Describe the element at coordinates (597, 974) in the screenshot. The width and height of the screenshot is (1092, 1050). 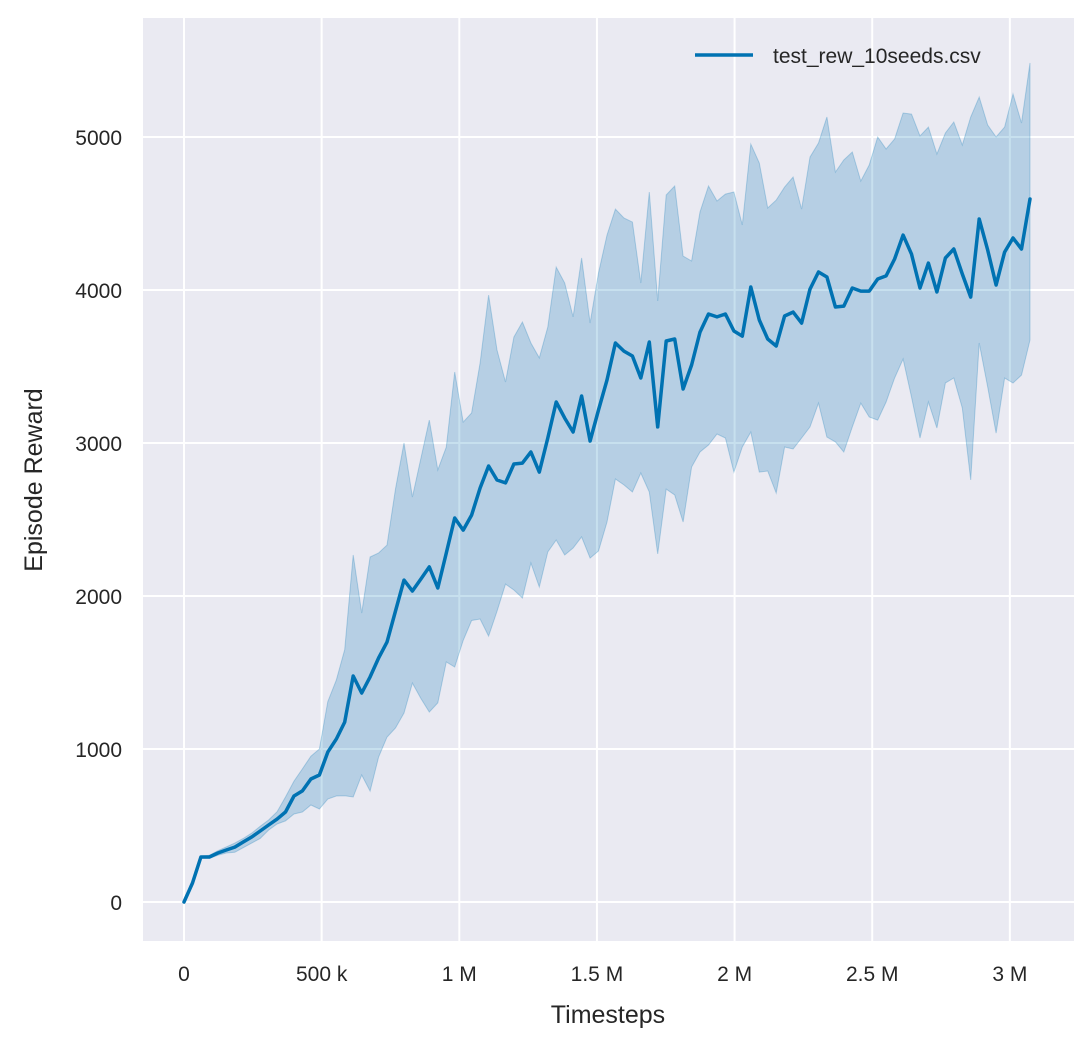
I see `x-tick-label: 1.5 M` at that location.